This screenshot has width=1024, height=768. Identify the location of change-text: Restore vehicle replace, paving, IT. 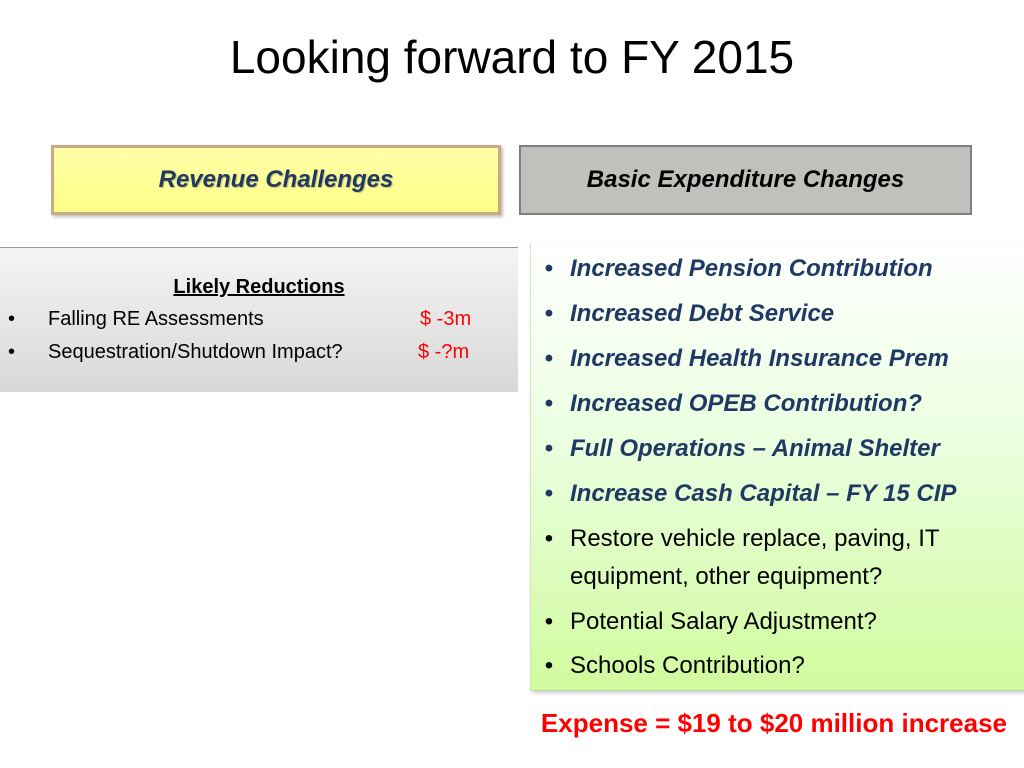
(755, 538).